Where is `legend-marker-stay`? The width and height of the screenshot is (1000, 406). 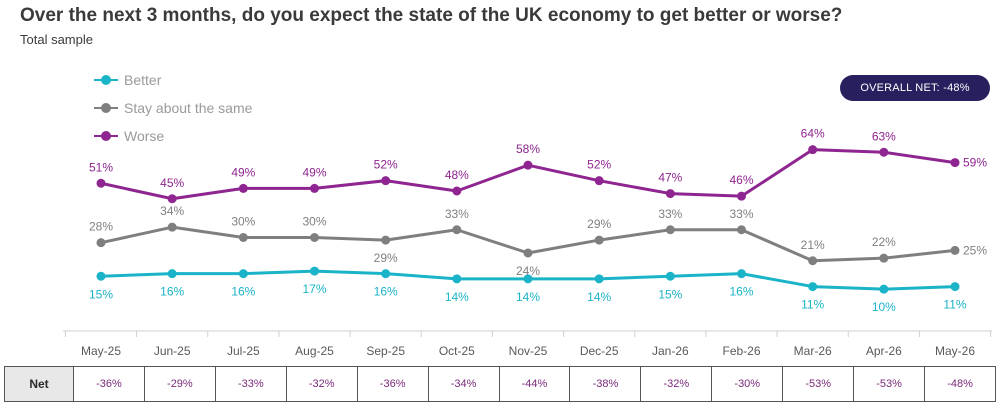 legend-marker-stay is located at coordinates (106, 108).